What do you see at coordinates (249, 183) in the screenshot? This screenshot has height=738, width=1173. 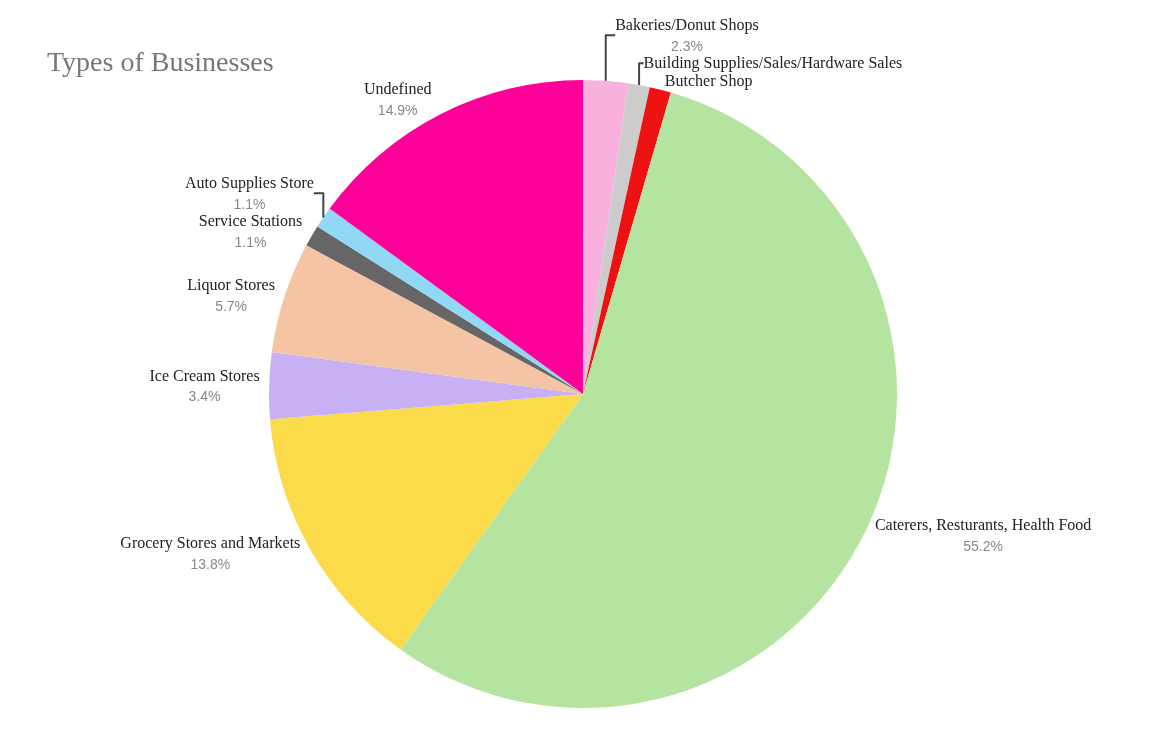 I see `slice-label: Auto Supplies Store` at bounding box center [249, 183].